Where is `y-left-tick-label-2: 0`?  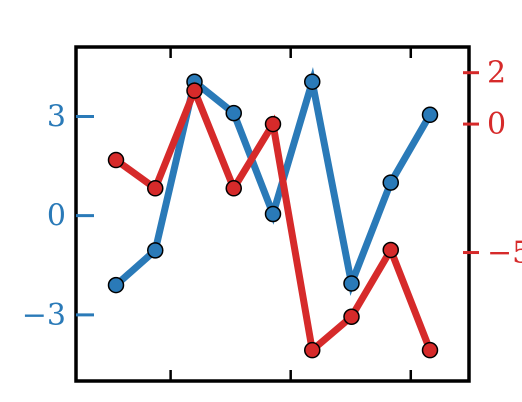 y-left-tick-label-2: 0 is located at coordinates (56, 216).